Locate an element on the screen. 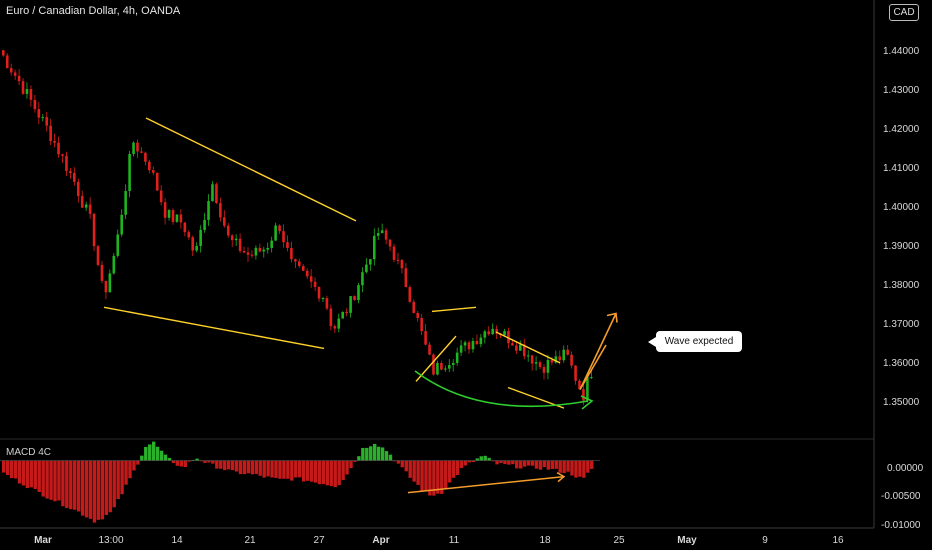 This screenshot has width=932, height=550. time-tick-label: 27 is located at coordinates (319, 540).